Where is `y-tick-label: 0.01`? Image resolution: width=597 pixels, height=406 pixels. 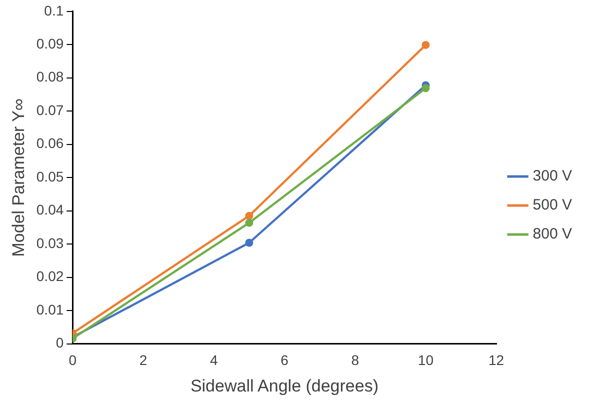
y-tick-label: 0.01 is located at coordinates (50, 309).